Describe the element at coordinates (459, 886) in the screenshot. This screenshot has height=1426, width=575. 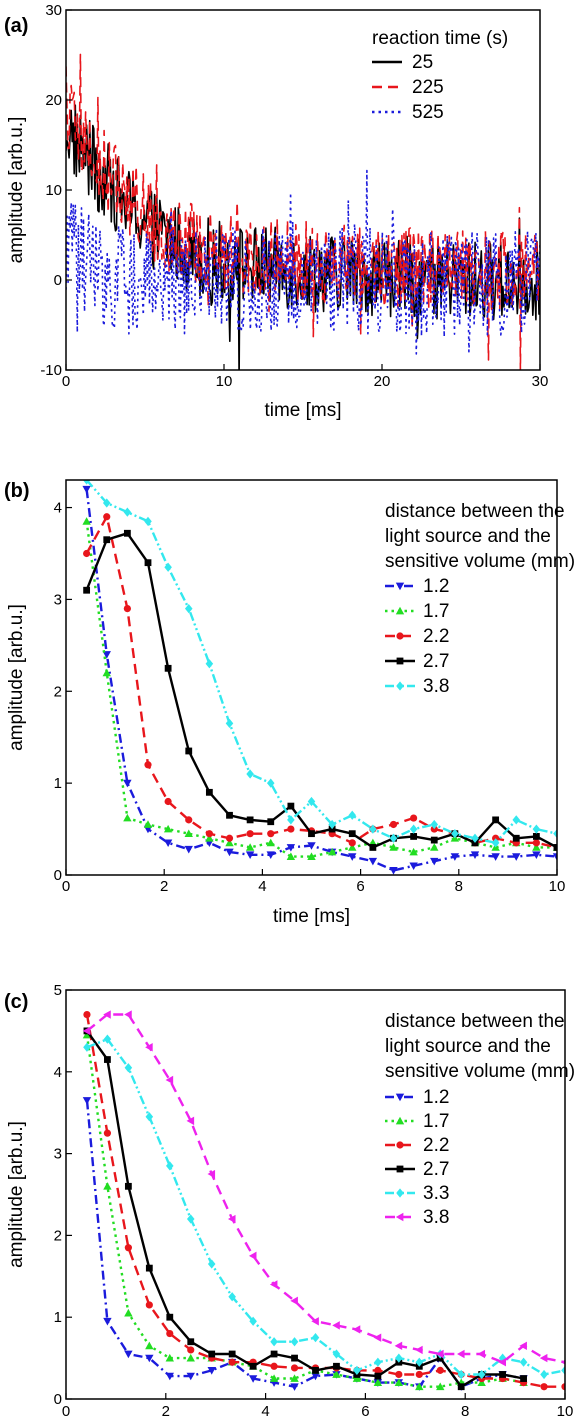
I see `x-tick-label: 8` at that location.